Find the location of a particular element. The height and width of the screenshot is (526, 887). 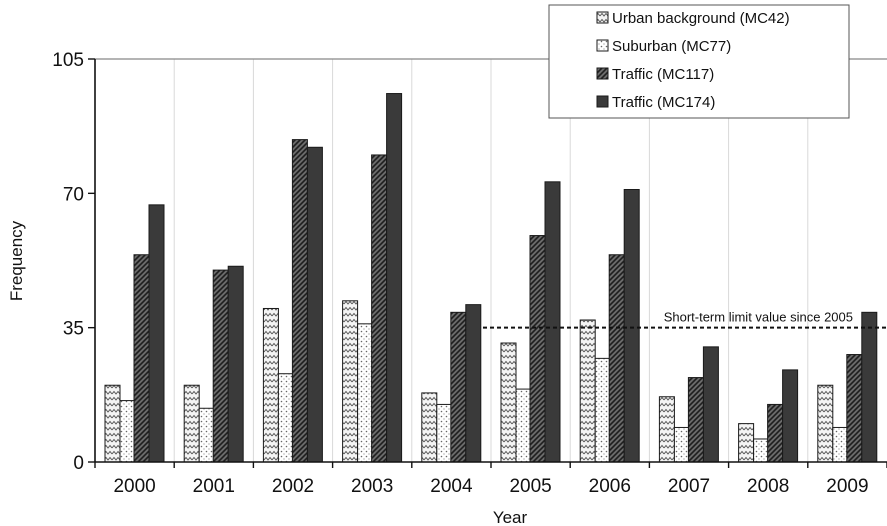

bar-urban-background-mc42-2006 is located at coordinates (587, 391).